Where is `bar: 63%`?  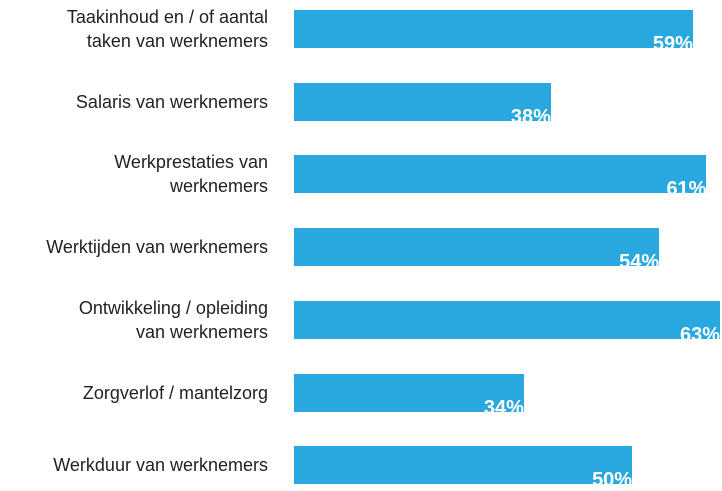 bar: 63% is located at coordinates (507, 322).